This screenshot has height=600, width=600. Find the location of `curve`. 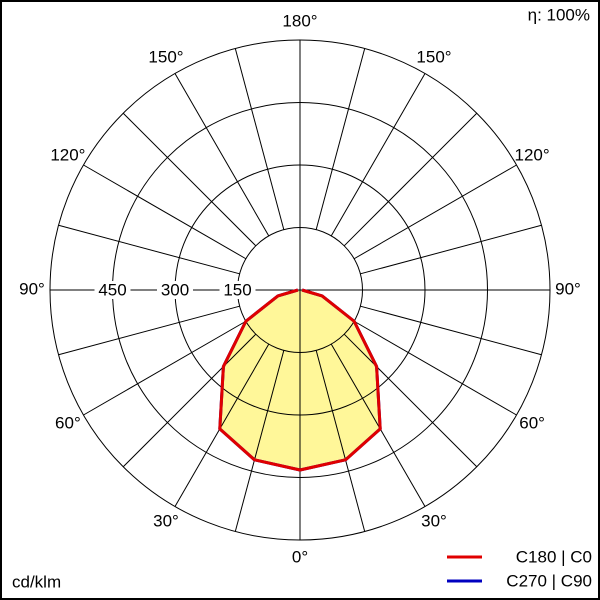

curve is located at coordinates (300, 380).